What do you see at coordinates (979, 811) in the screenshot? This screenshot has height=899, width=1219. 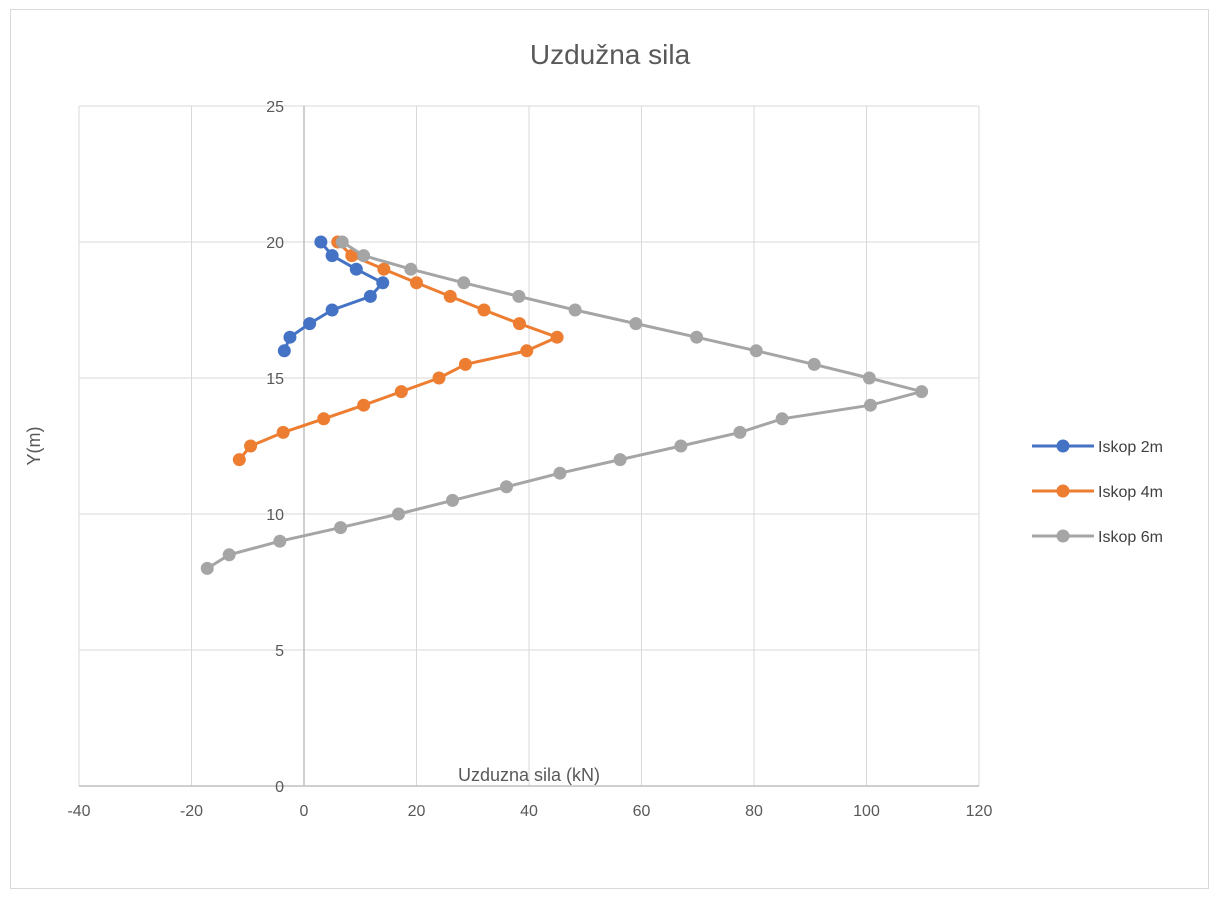 I see `x-tick-label: 120` at bounding box center [979, 811].